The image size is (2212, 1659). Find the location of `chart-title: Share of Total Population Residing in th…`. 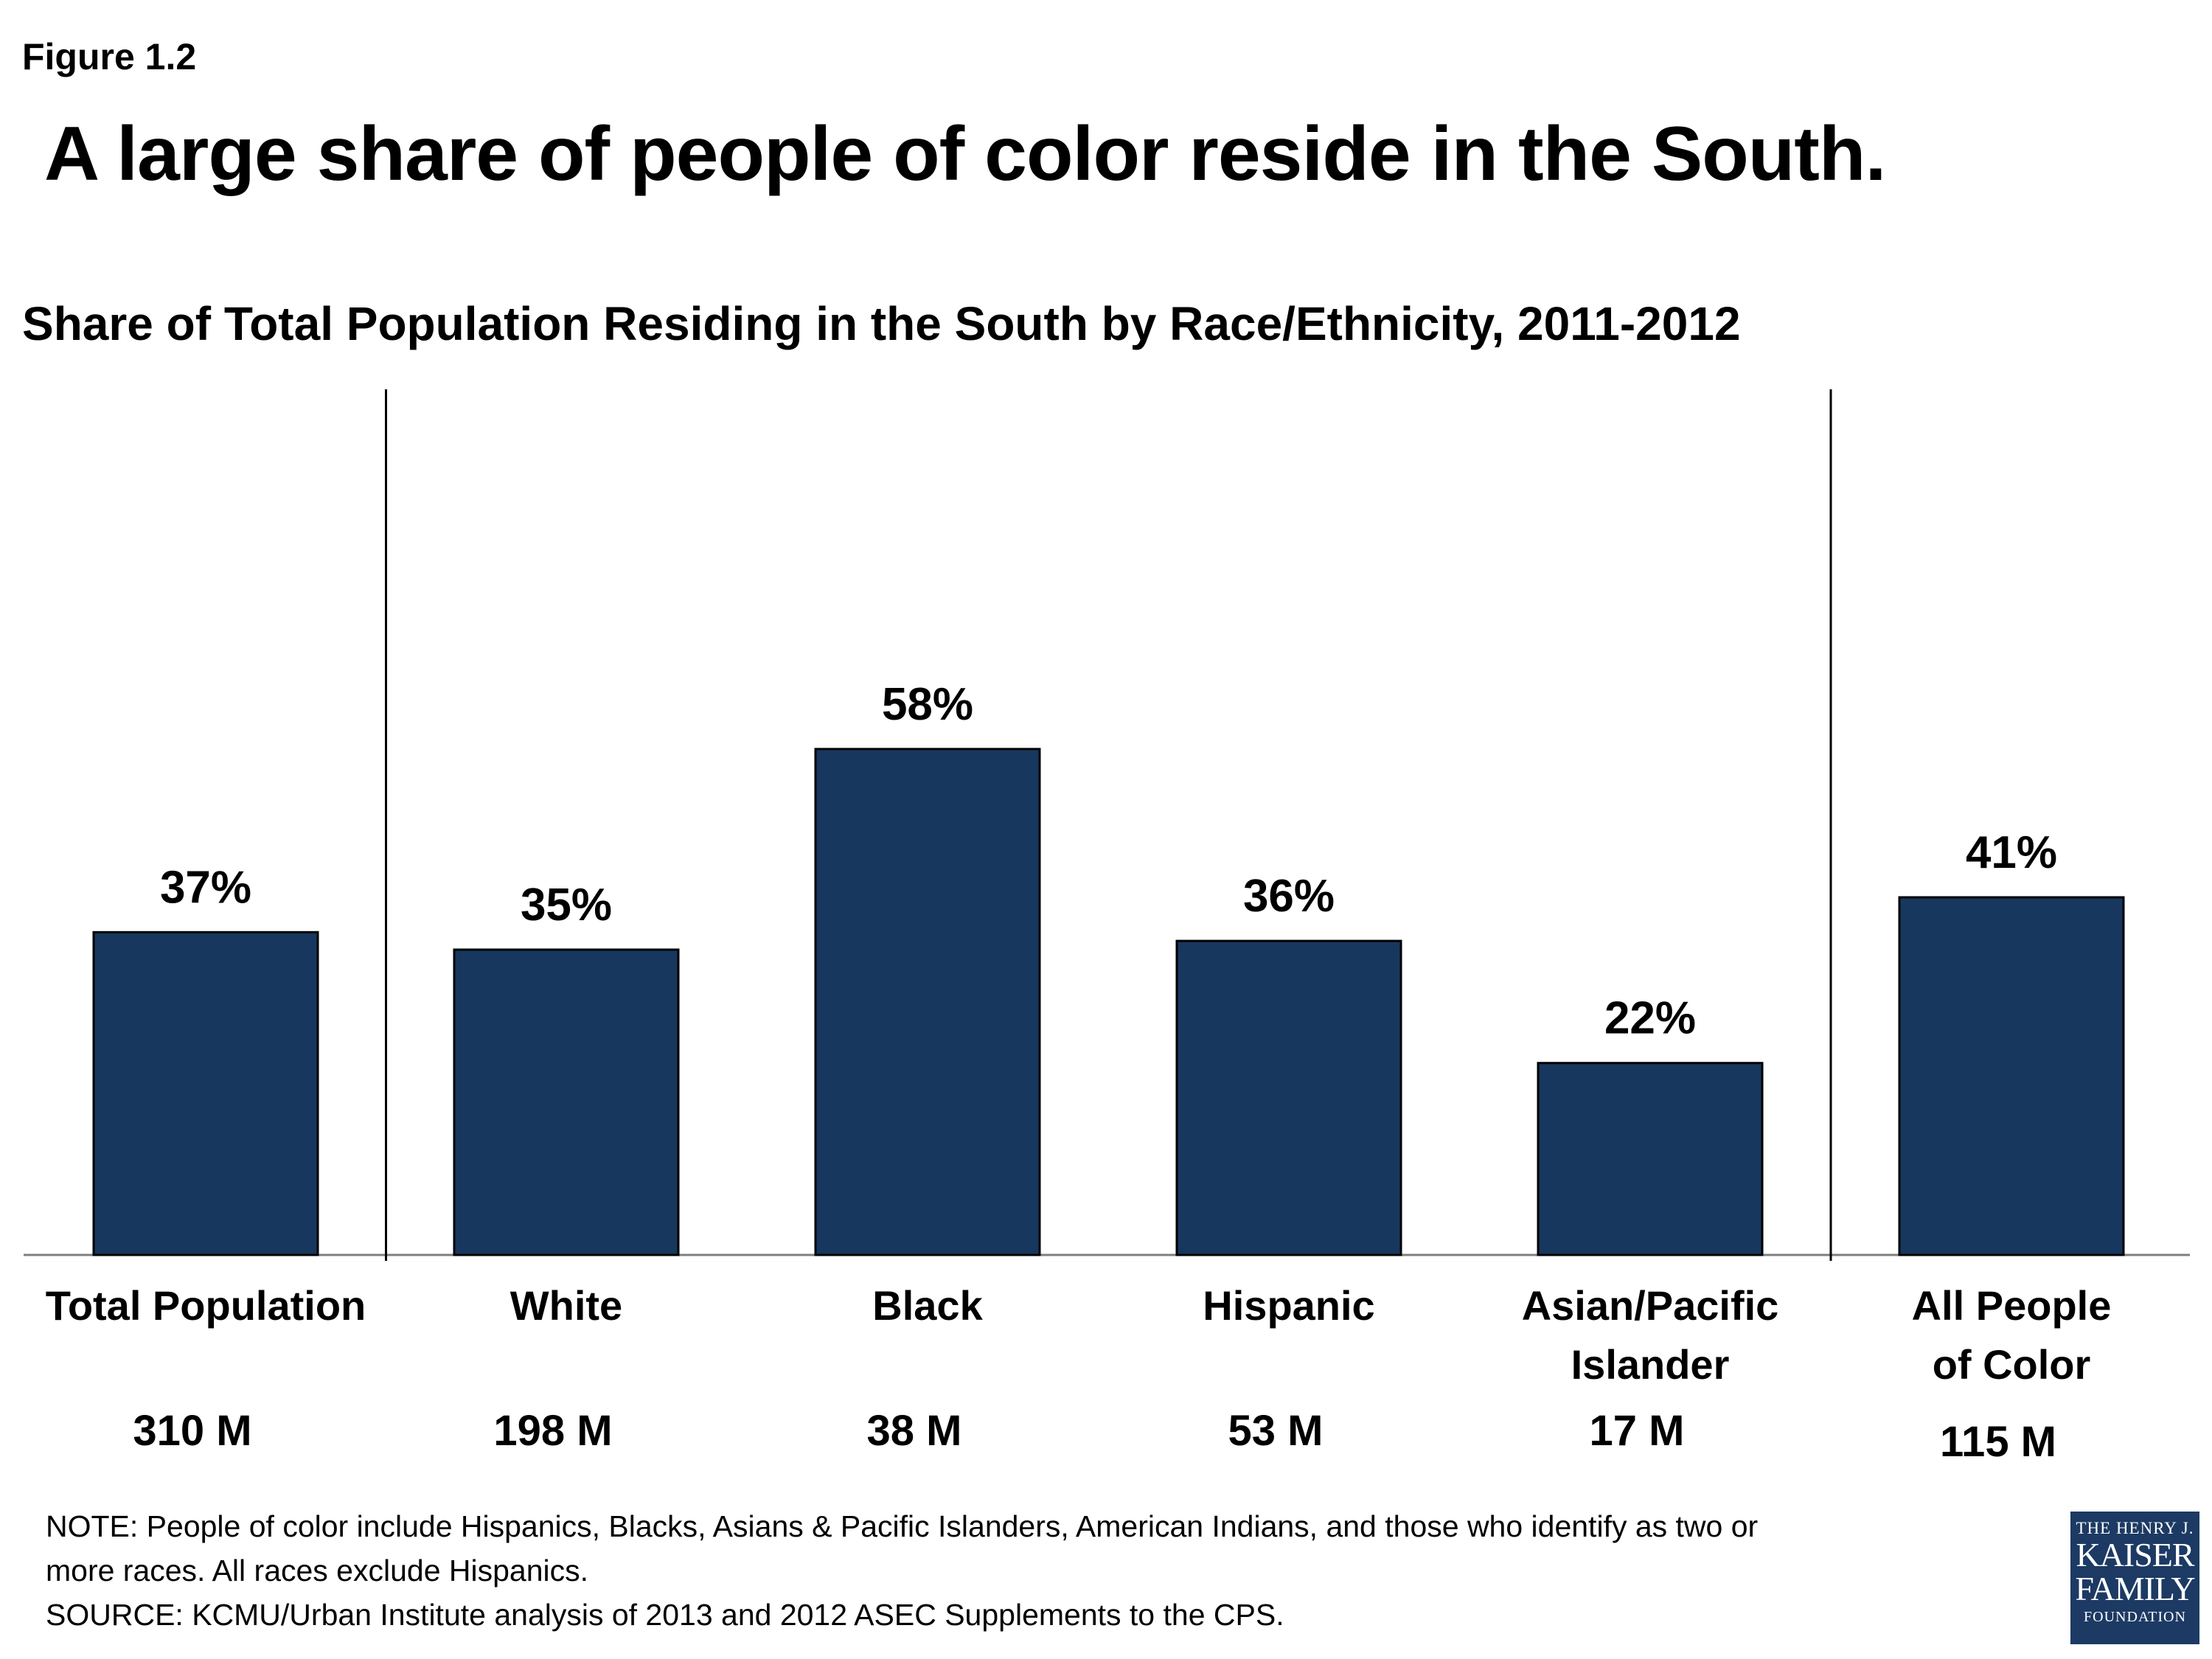

chart-title: Share of Total Population Residing in th… is located at coordinates (881, 323).